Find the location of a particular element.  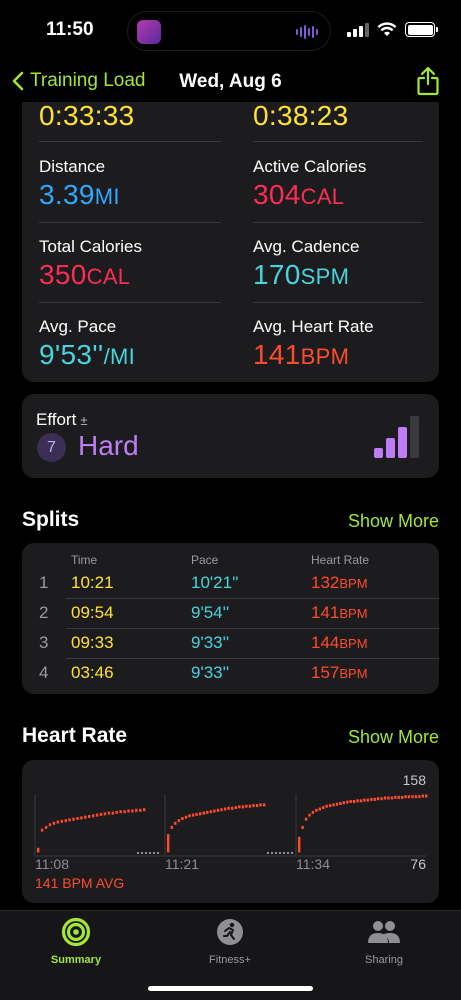

effort-score-badge: 7 is located at coordinates (51, 447).